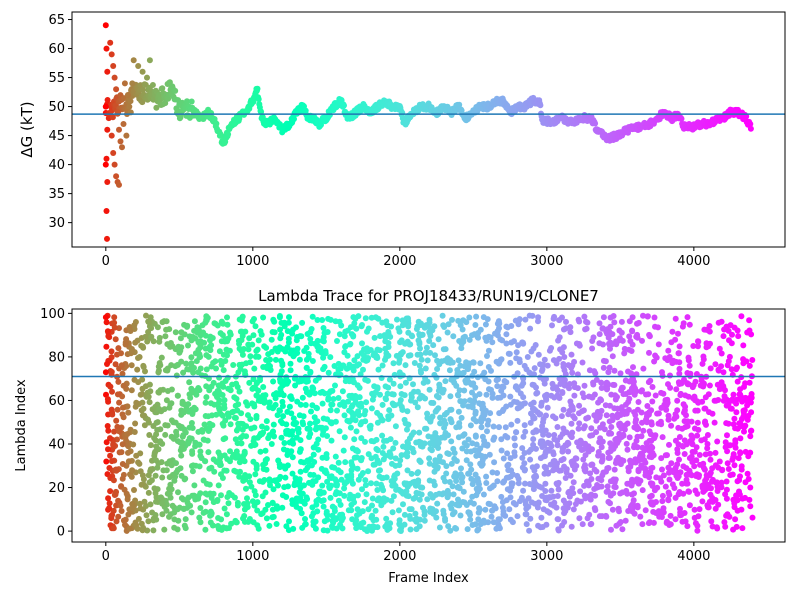 This screenshot has height=600, width=800. What do you see at coordinates (399, 261) in the screenshot?
I see `dg-xtick-label: 2000` at bounding box center [399, 261].